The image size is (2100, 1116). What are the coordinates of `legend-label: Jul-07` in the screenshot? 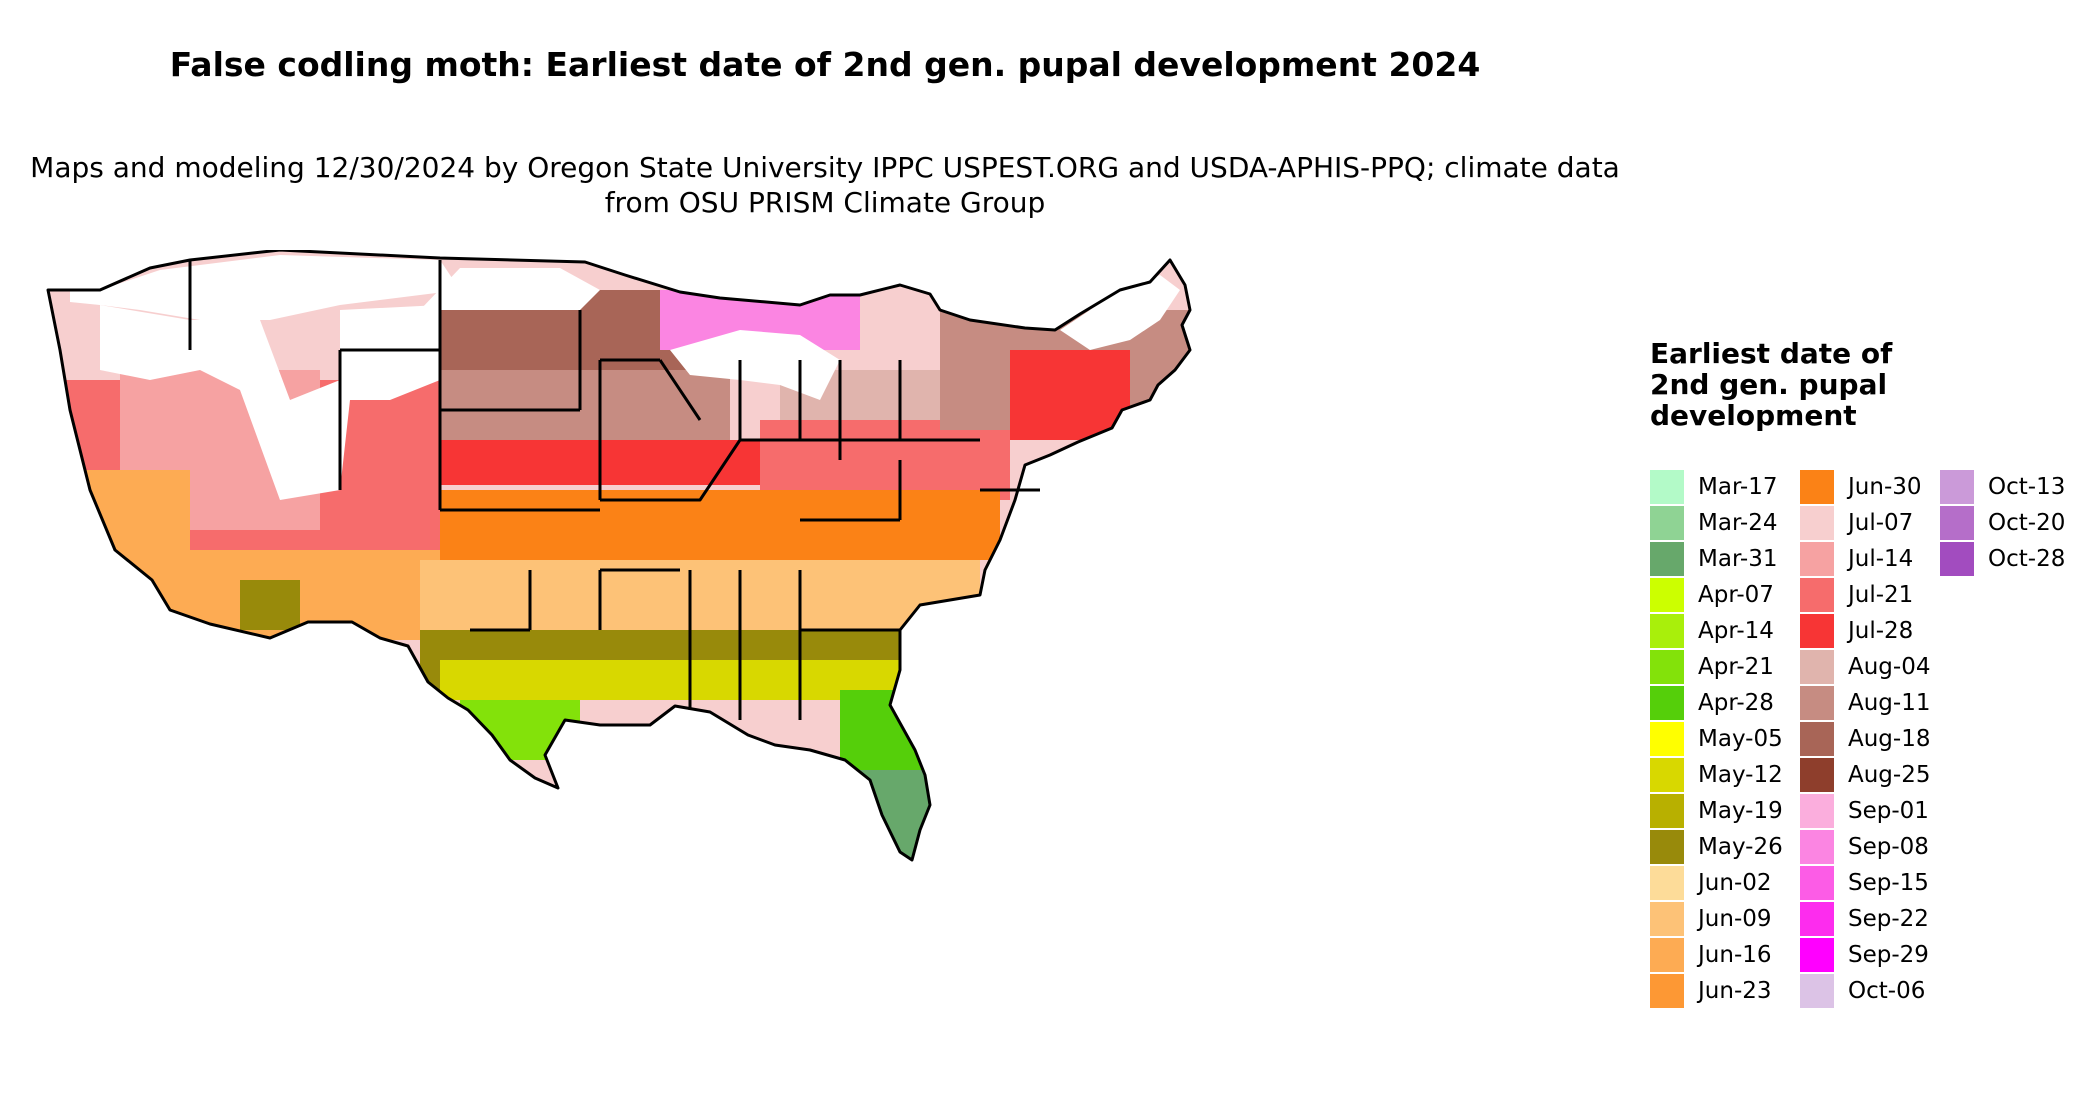 It's located at (1881, 522).